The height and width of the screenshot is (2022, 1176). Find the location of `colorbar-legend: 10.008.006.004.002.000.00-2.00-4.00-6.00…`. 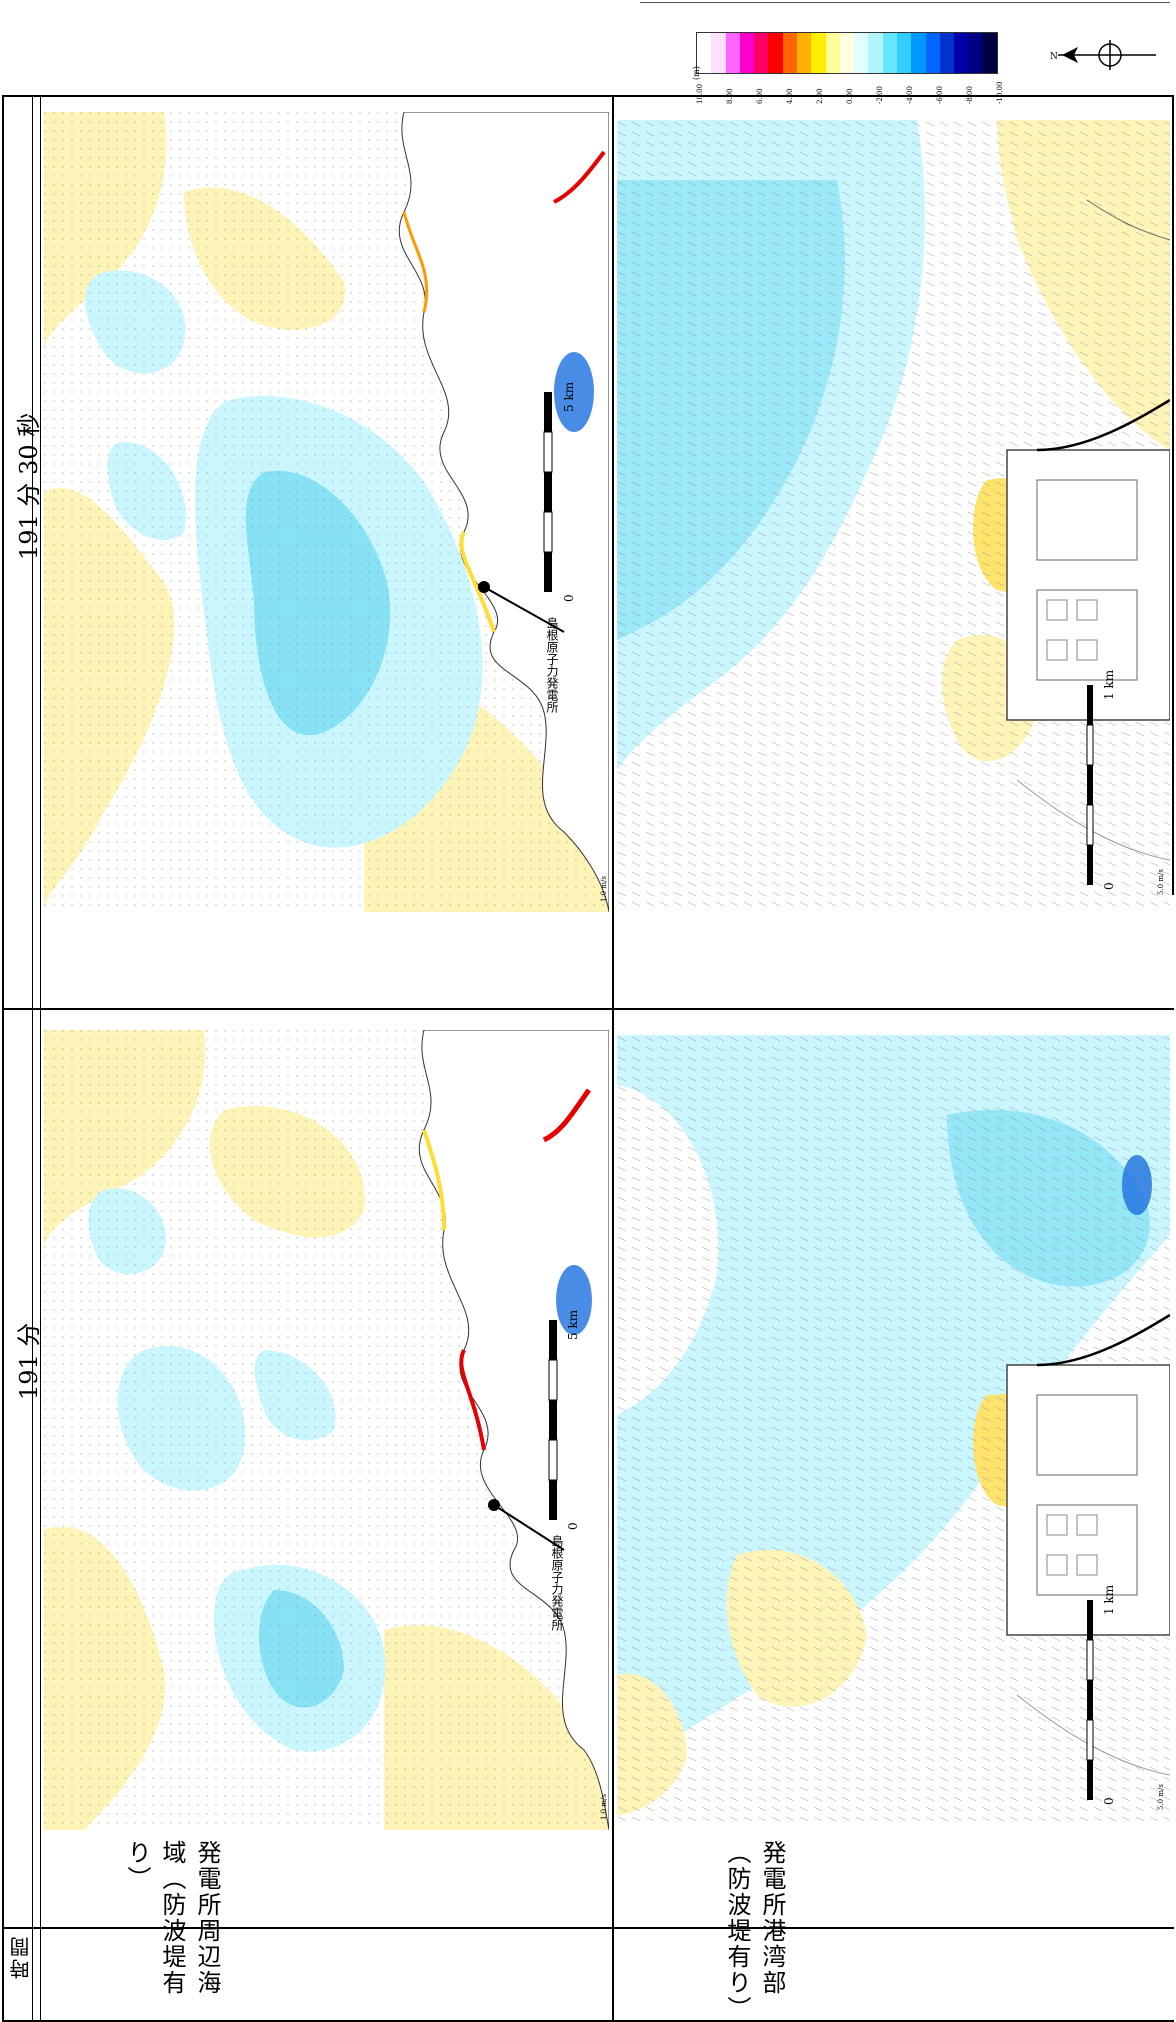

colorbar-legend: 10.008.006.004.002.000.00-2.00-4.00-6.00… is located at coordinates (908, 52).